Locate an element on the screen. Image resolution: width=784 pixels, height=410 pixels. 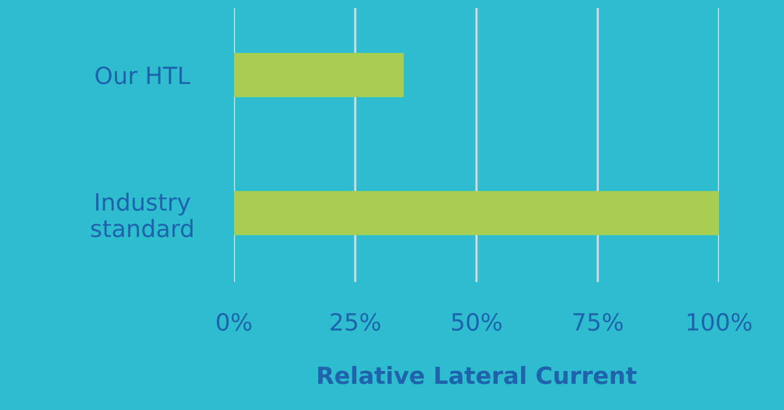
y-tick-label: Industry standard is located at coordinates (142, 215).